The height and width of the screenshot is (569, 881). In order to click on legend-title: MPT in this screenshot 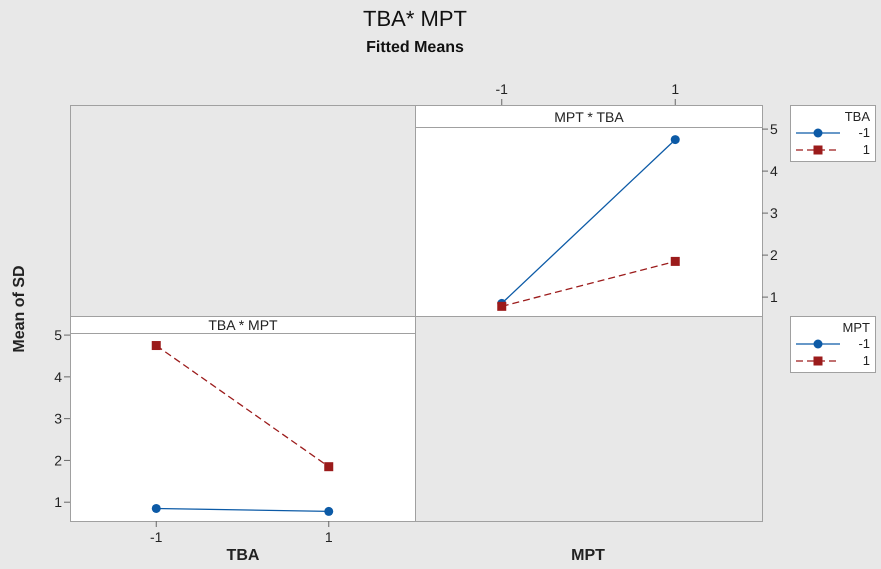, I will do `click(856, 327)`.